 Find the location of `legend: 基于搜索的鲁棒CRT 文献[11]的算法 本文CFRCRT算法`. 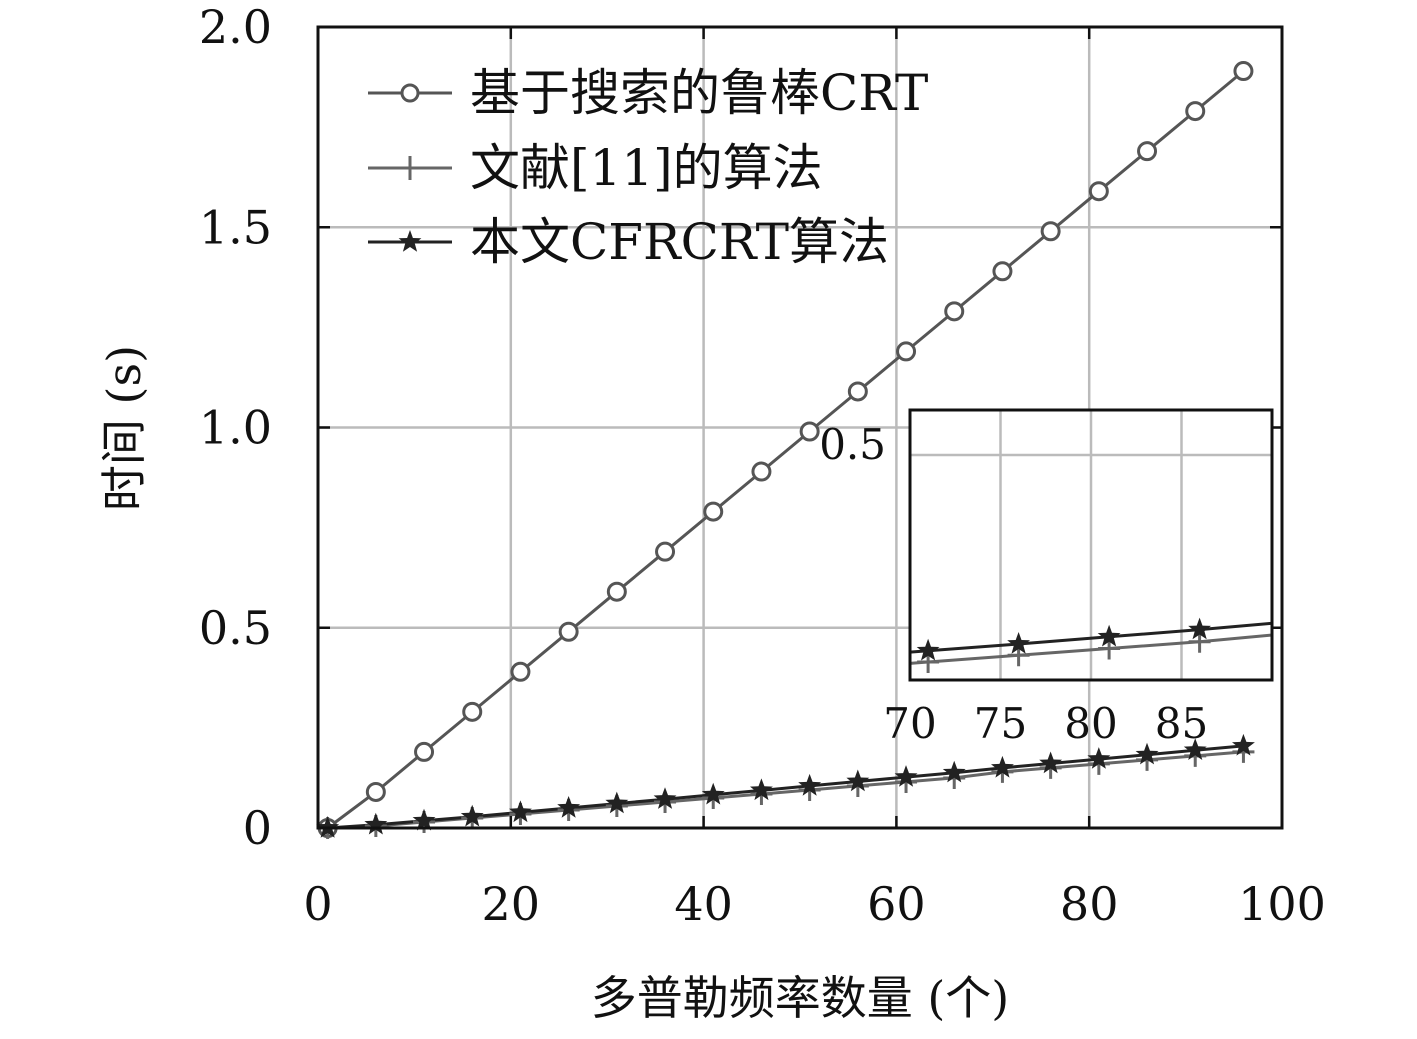

legend: 基于搜索的鲁棒CRT 文献[11]的算法 本文CFRCRT算法 is located at coordinates (648, 167).